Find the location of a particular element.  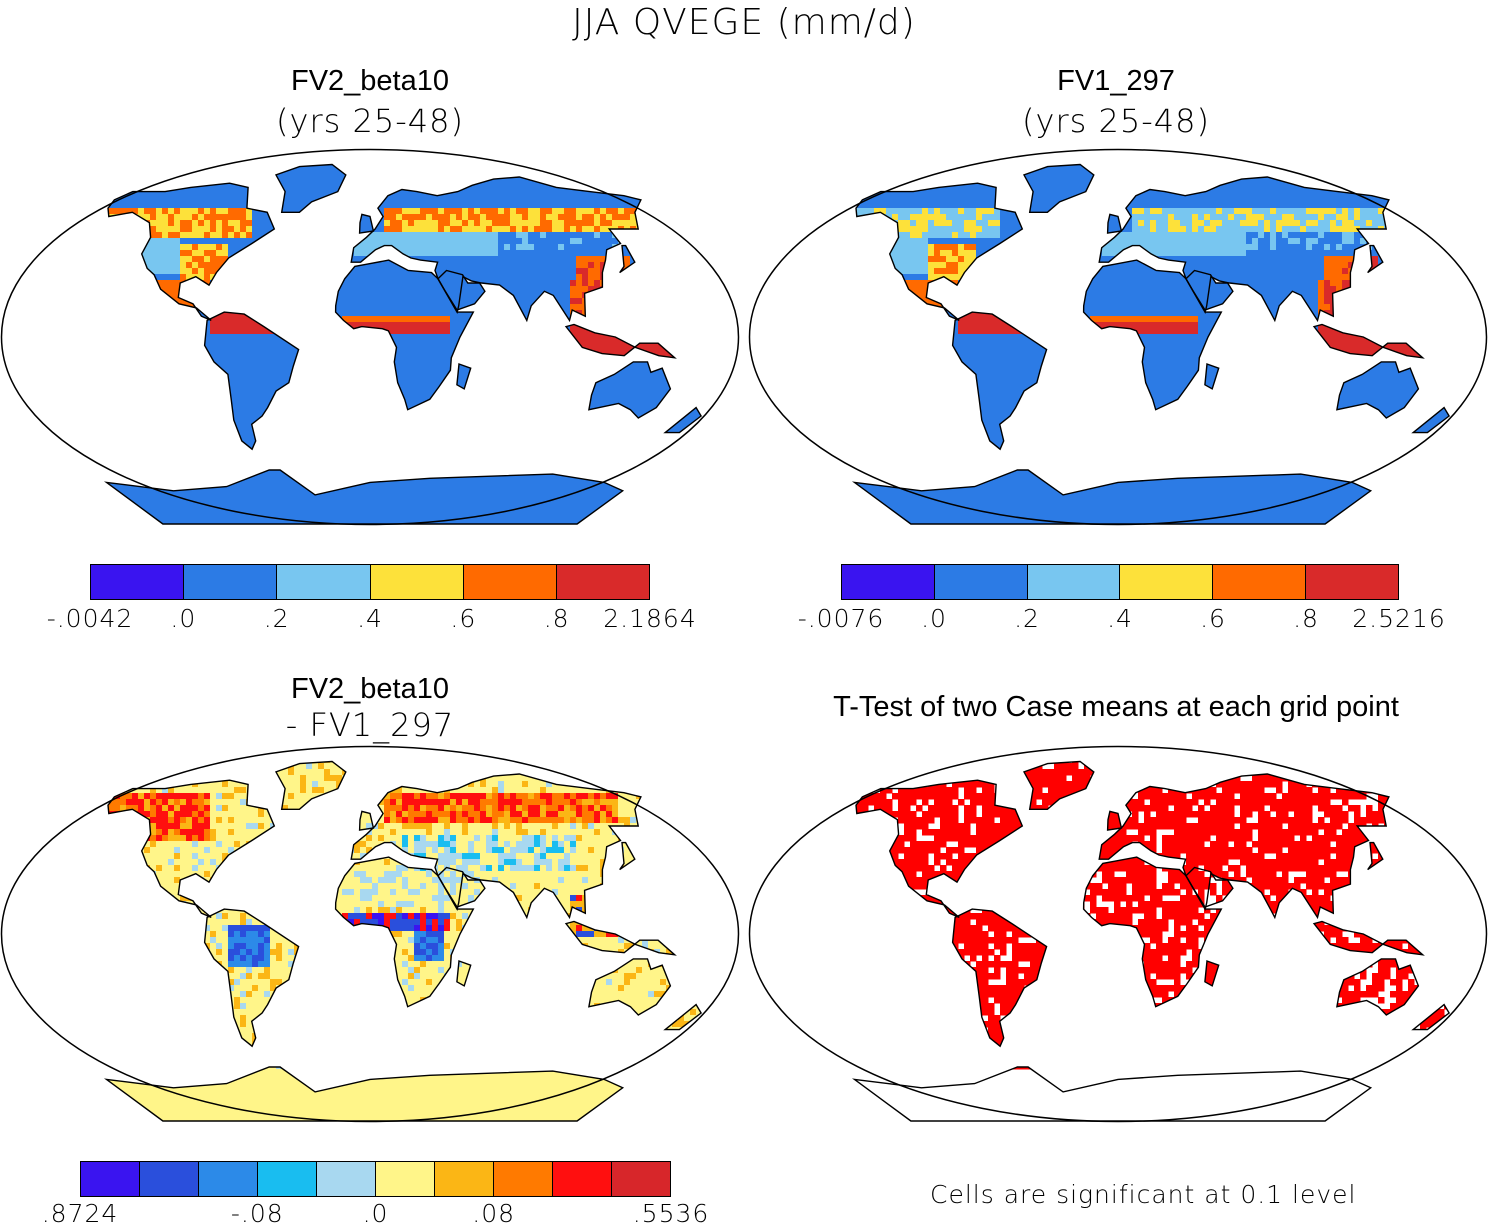

colorbar-tick-label: 2.5216 is located at coordinates (1398, 618).